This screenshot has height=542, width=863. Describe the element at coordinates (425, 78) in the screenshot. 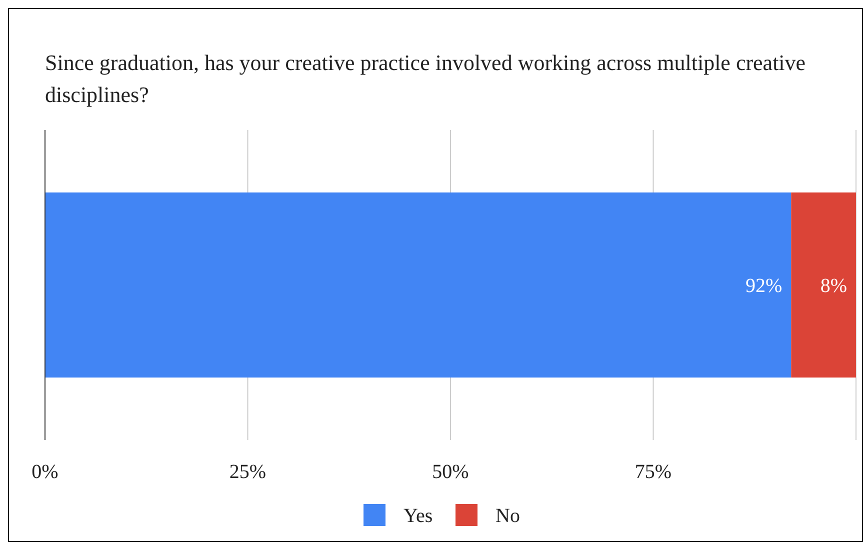

I see `chart-title: Since graduation, has your creative practice involved working across multiple creative disciplines?` at that location.